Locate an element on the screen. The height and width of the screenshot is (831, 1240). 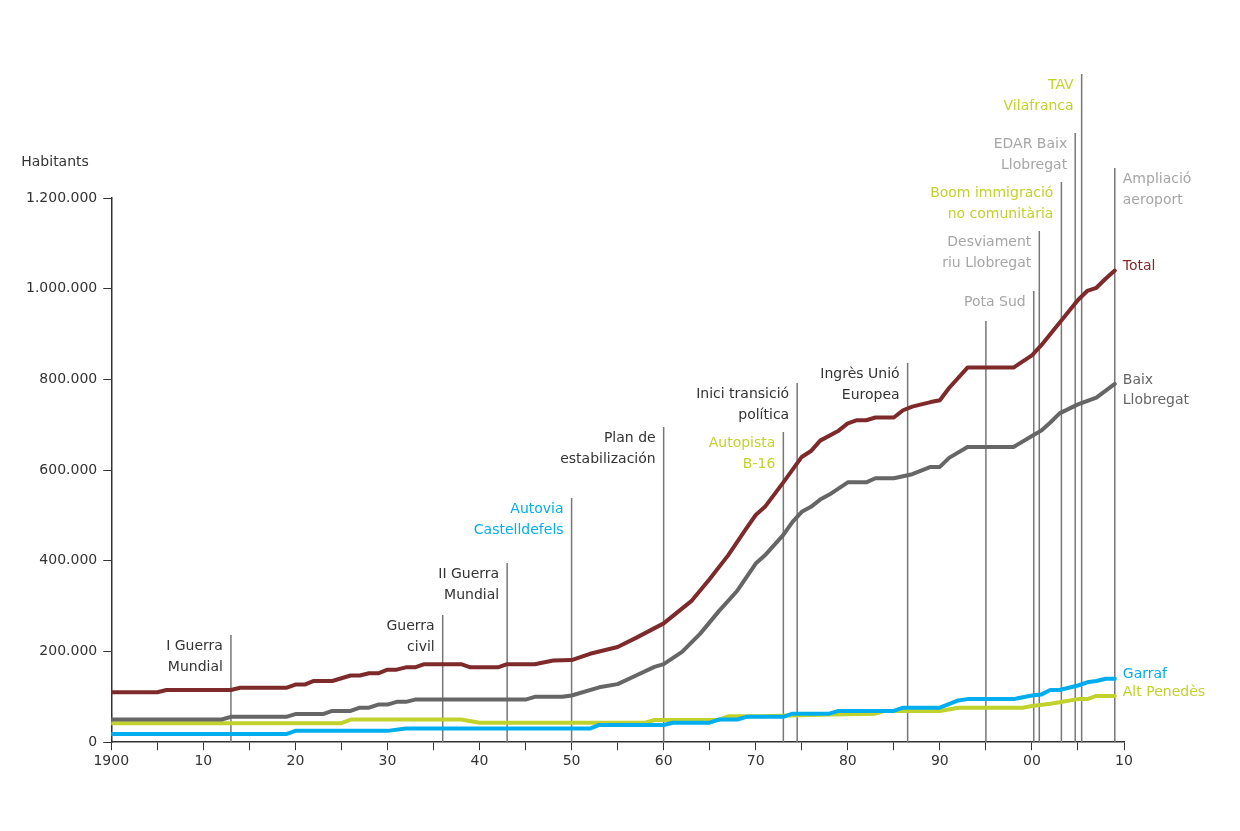
x-tick-label: 00 is located at coordinates (1032, 760).